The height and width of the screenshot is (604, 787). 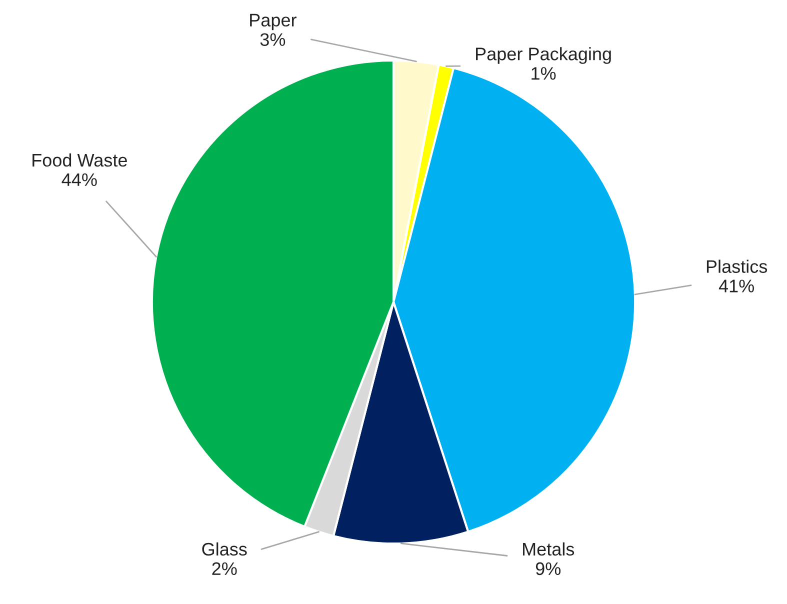 What do you see at coordinates (224, 549) in the screenshot?
I see `slice-label: Glass` at bounding box center [224, 549].